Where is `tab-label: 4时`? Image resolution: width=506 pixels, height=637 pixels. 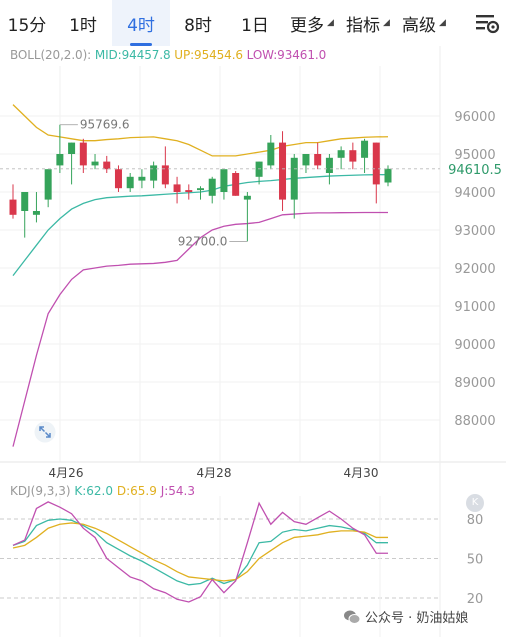 tab-label: 4时 is located at coordinates (141, 25).